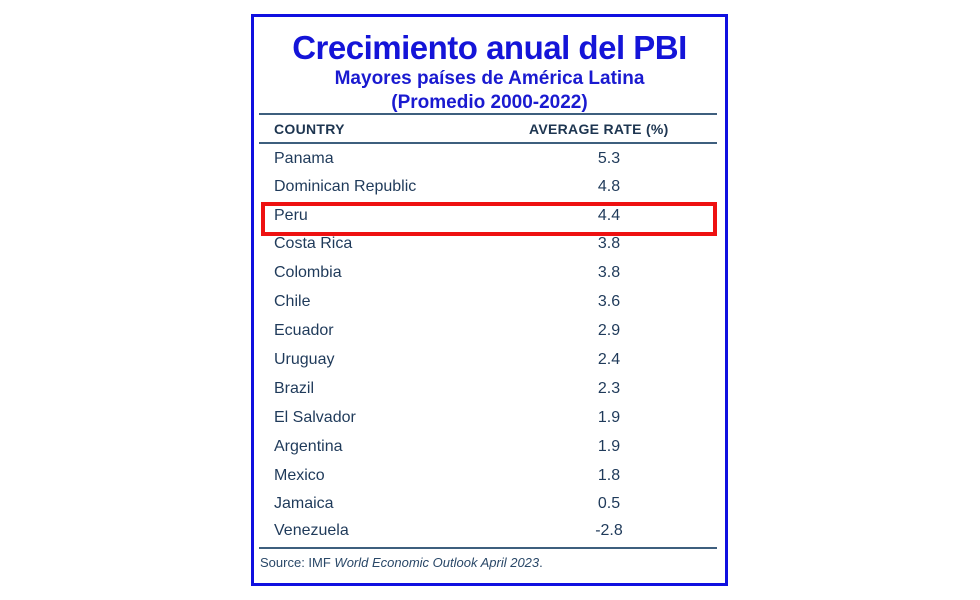 The height and width of the screenshot is (600, 980). What do you see at coordinates (494, 188) in the screenshot?
I see `table-row: Dominican Republic 4.8` at bounding box center [494, 188].